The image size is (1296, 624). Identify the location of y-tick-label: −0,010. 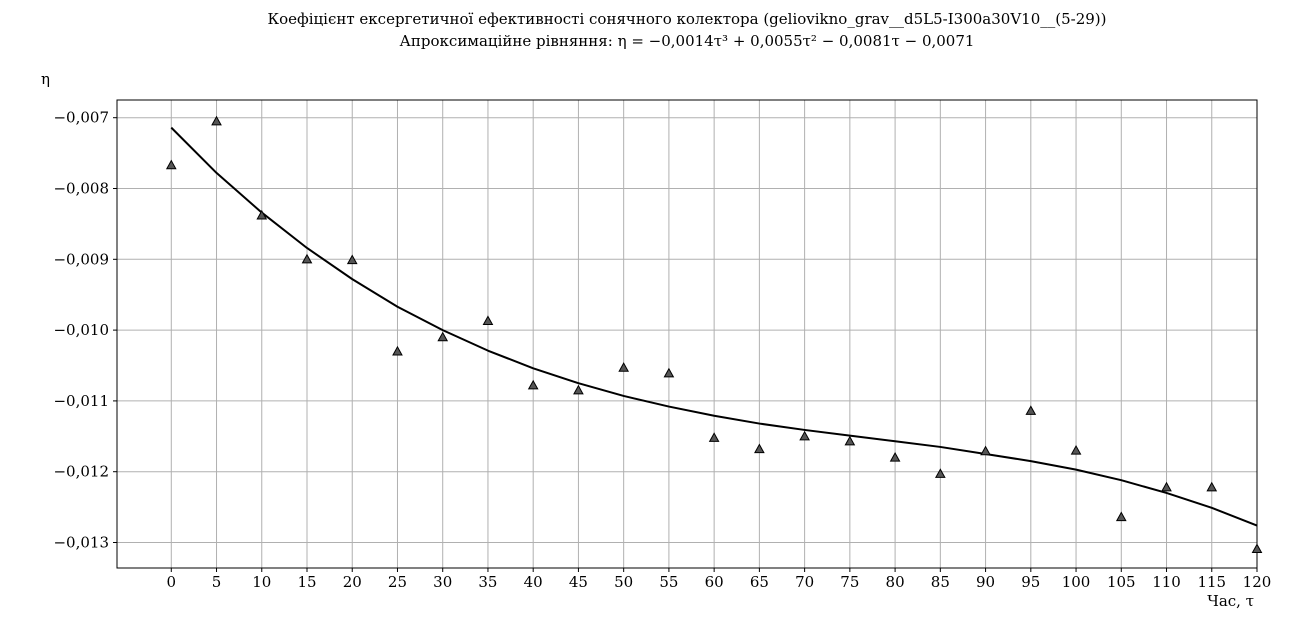
(81, 330).